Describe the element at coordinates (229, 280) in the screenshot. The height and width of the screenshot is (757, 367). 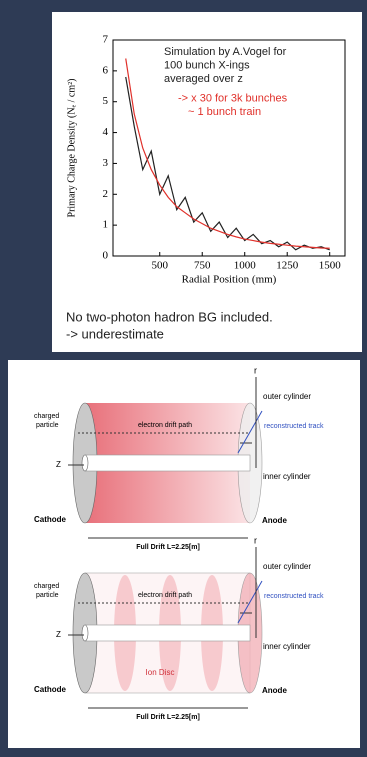
I see `x-axis-label: Radial Position (mm)` at that location.